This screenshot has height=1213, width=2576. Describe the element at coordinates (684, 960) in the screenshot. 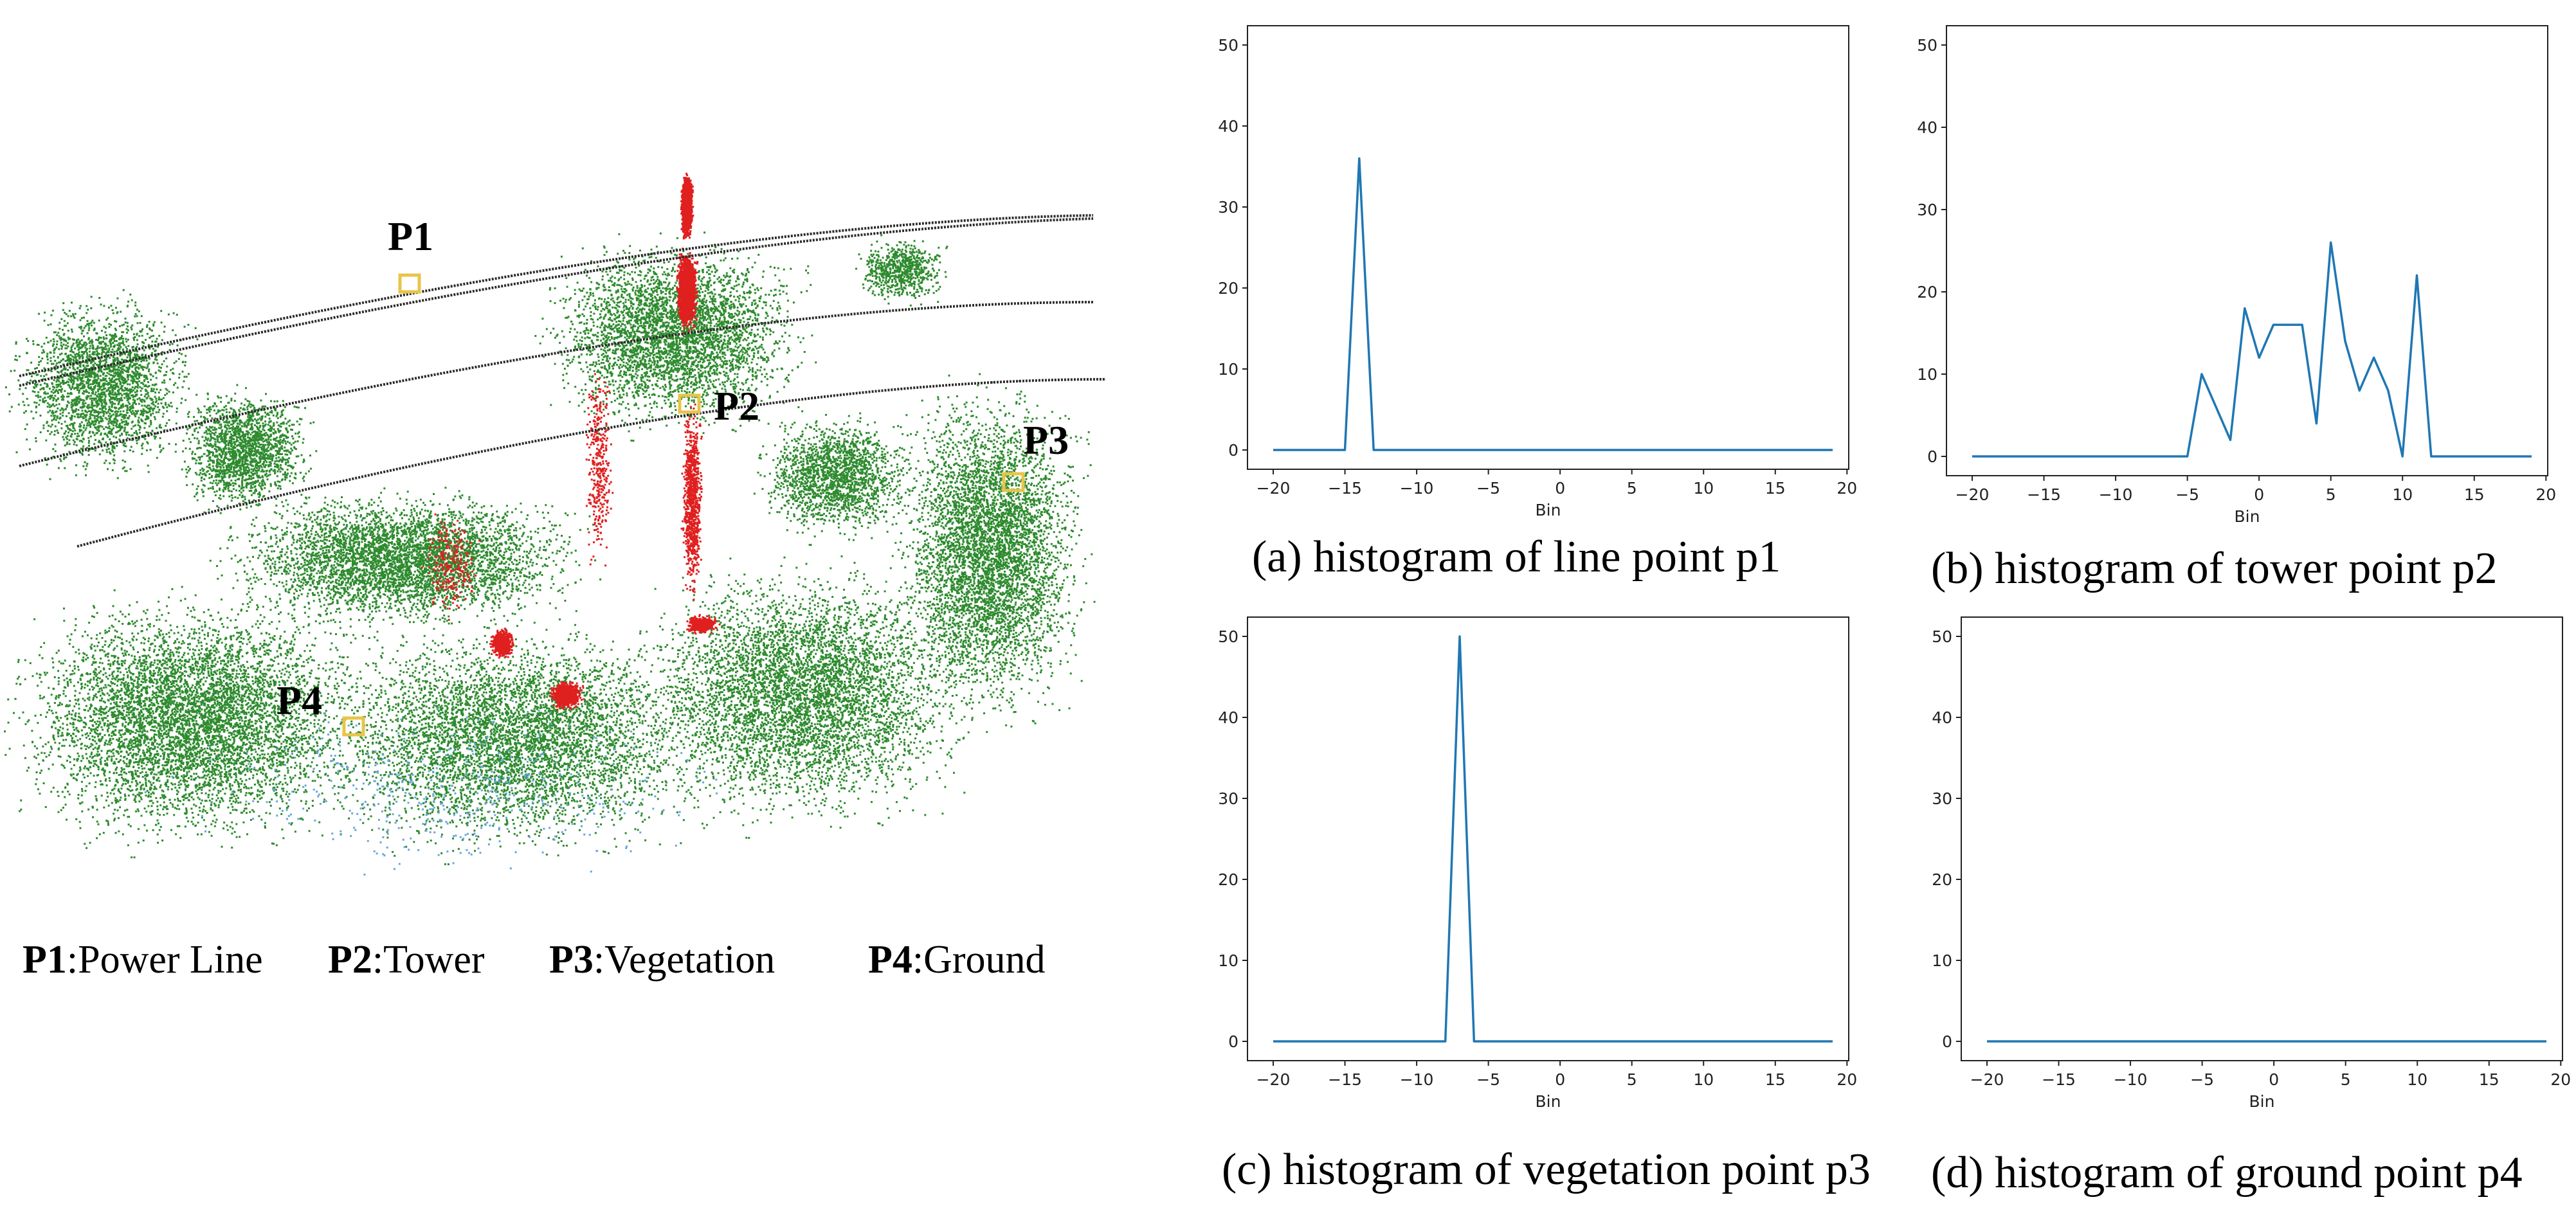

I see `legend-text: :Vegetation` at that location.